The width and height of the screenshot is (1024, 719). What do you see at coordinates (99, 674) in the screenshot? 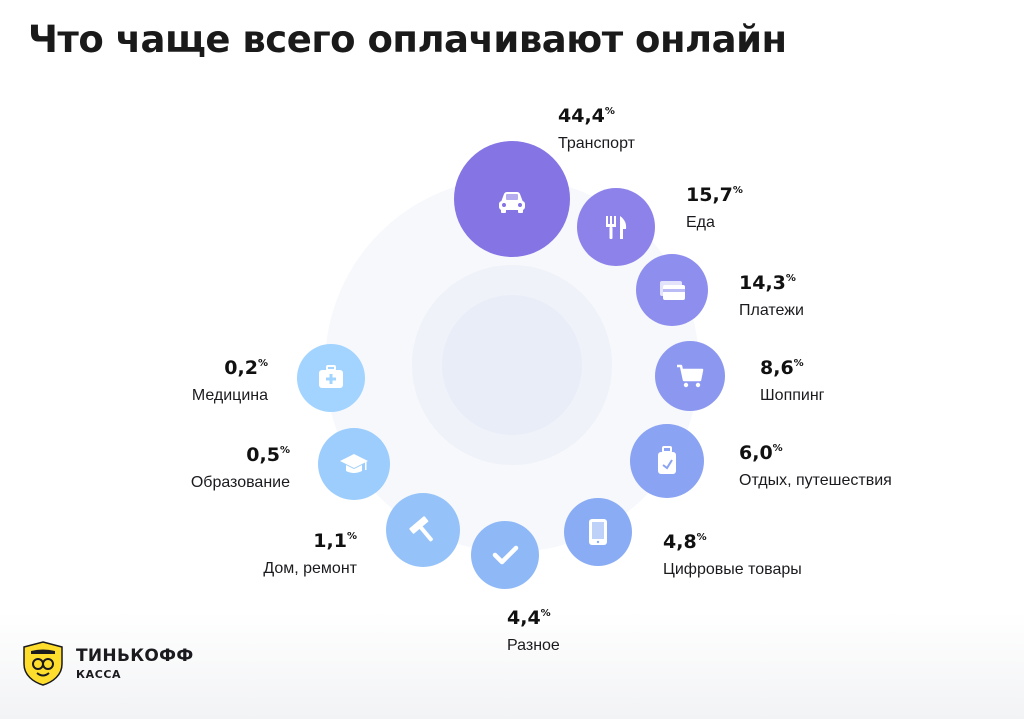
I see `logo-subtitle: КАССА` at bounding box center [99, 674].